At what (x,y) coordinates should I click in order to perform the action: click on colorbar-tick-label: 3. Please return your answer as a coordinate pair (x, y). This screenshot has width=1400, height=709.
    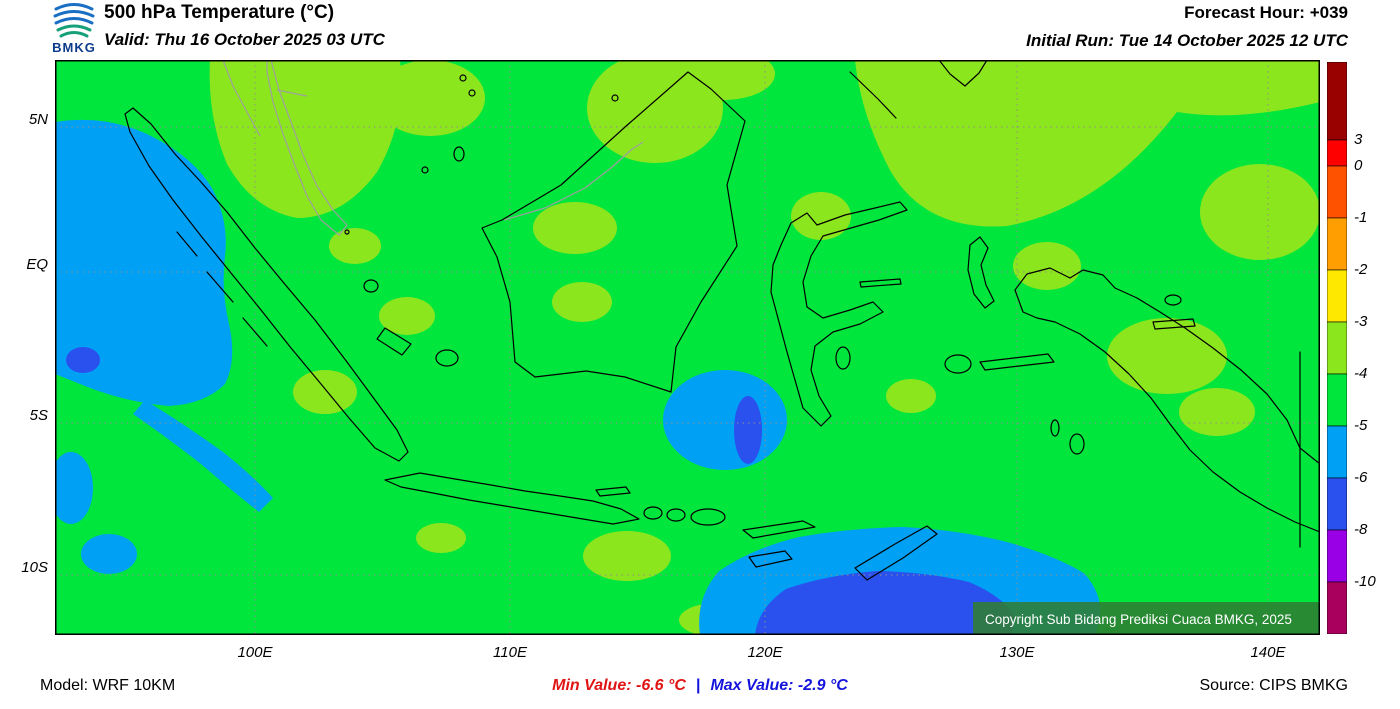
    Looking at the image, I should click on (1358, 139).